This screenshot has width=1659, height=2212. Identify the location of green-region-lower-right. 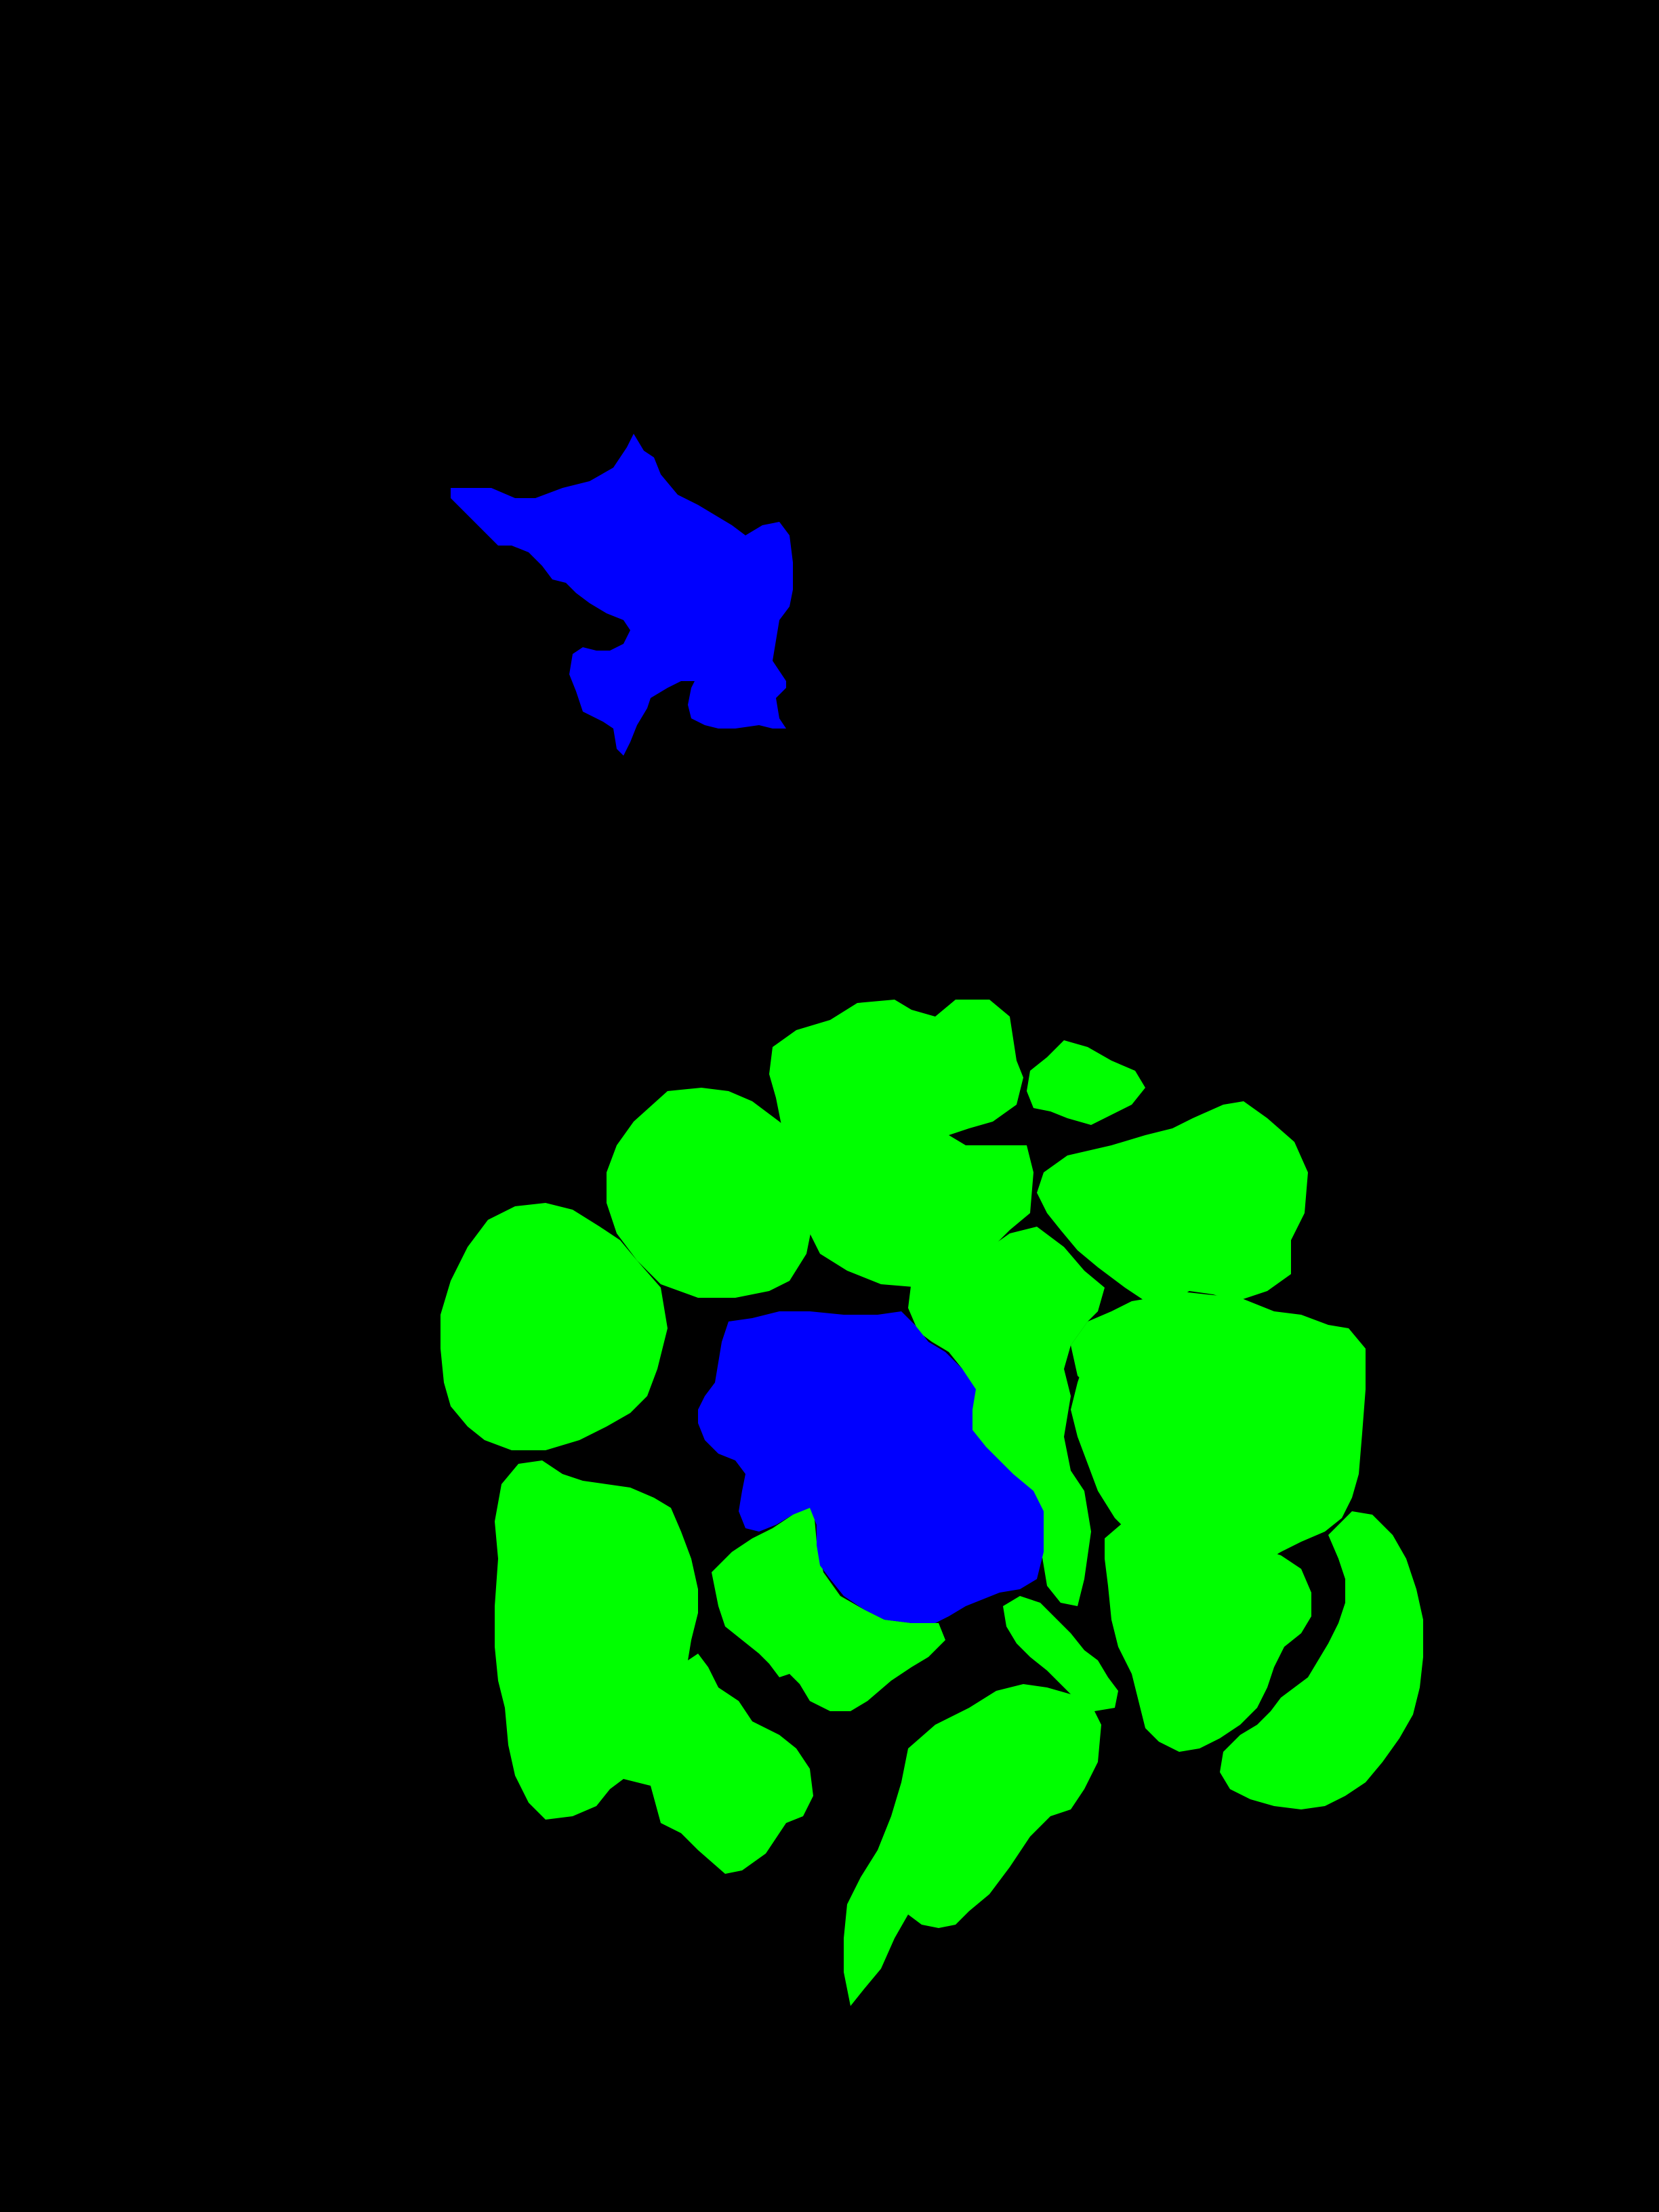
(1208, 1635).